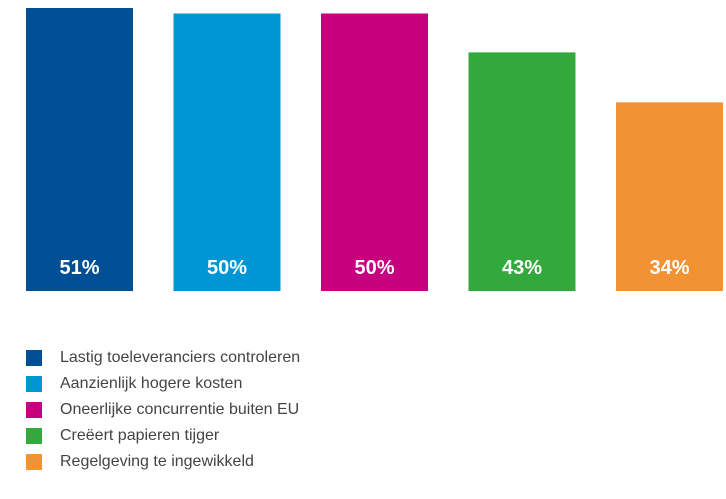  What do you see at coordinates (79, 268) in the screenshot?
I see `bar-value-label-1: 51%` at bounding box center [79, 268].